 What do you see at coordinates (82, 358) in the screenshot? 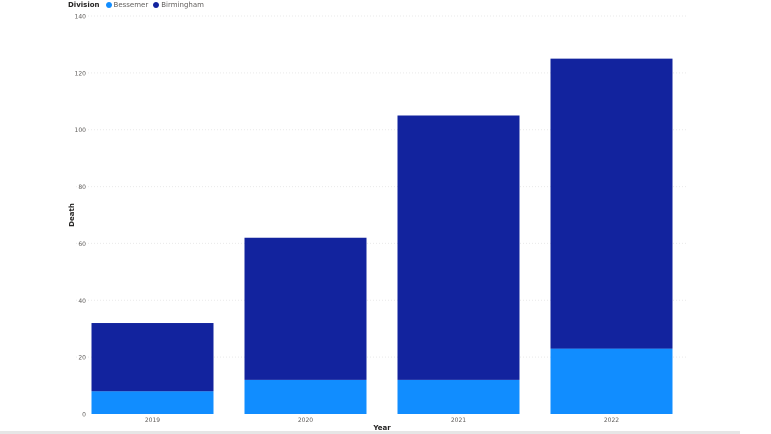
I see `y-tick-label: 20` at bounding box center [82, 358].